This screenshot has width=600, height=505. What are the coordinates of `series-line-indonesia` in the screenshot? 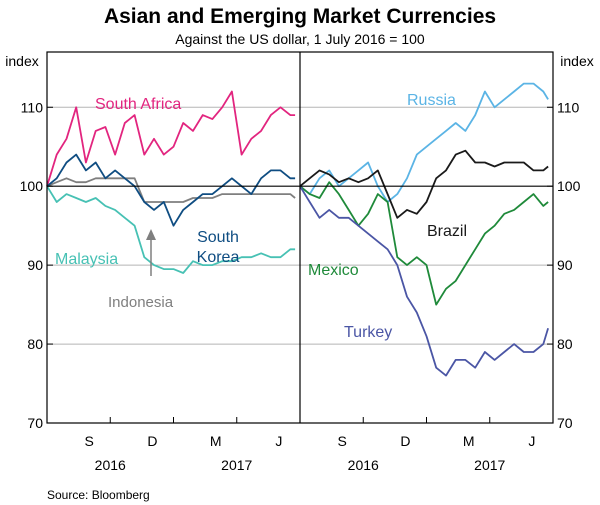 It's located at (171, 190).